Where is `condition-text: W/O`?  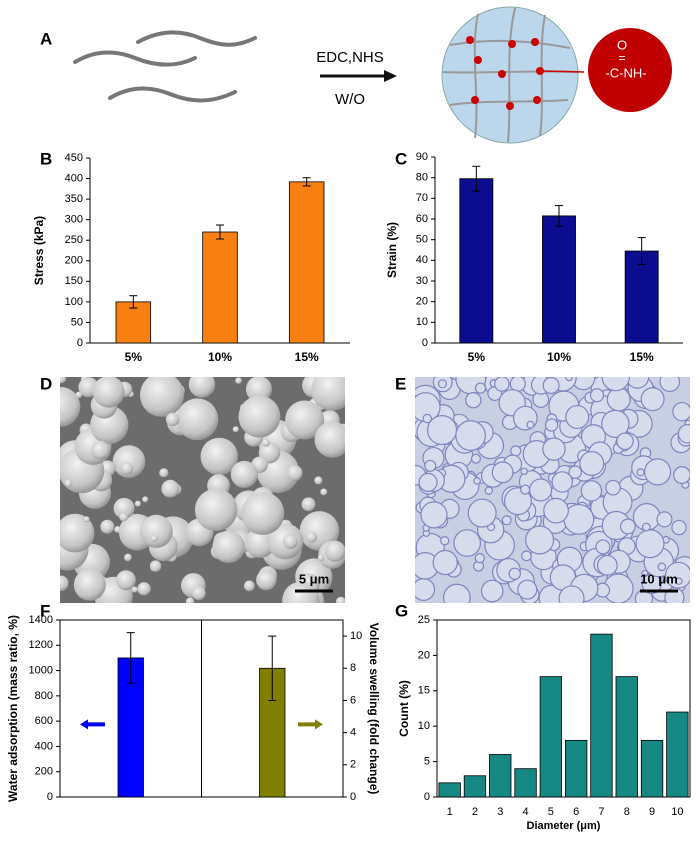 condition-text: W/O is located at coordinates (350, 99).